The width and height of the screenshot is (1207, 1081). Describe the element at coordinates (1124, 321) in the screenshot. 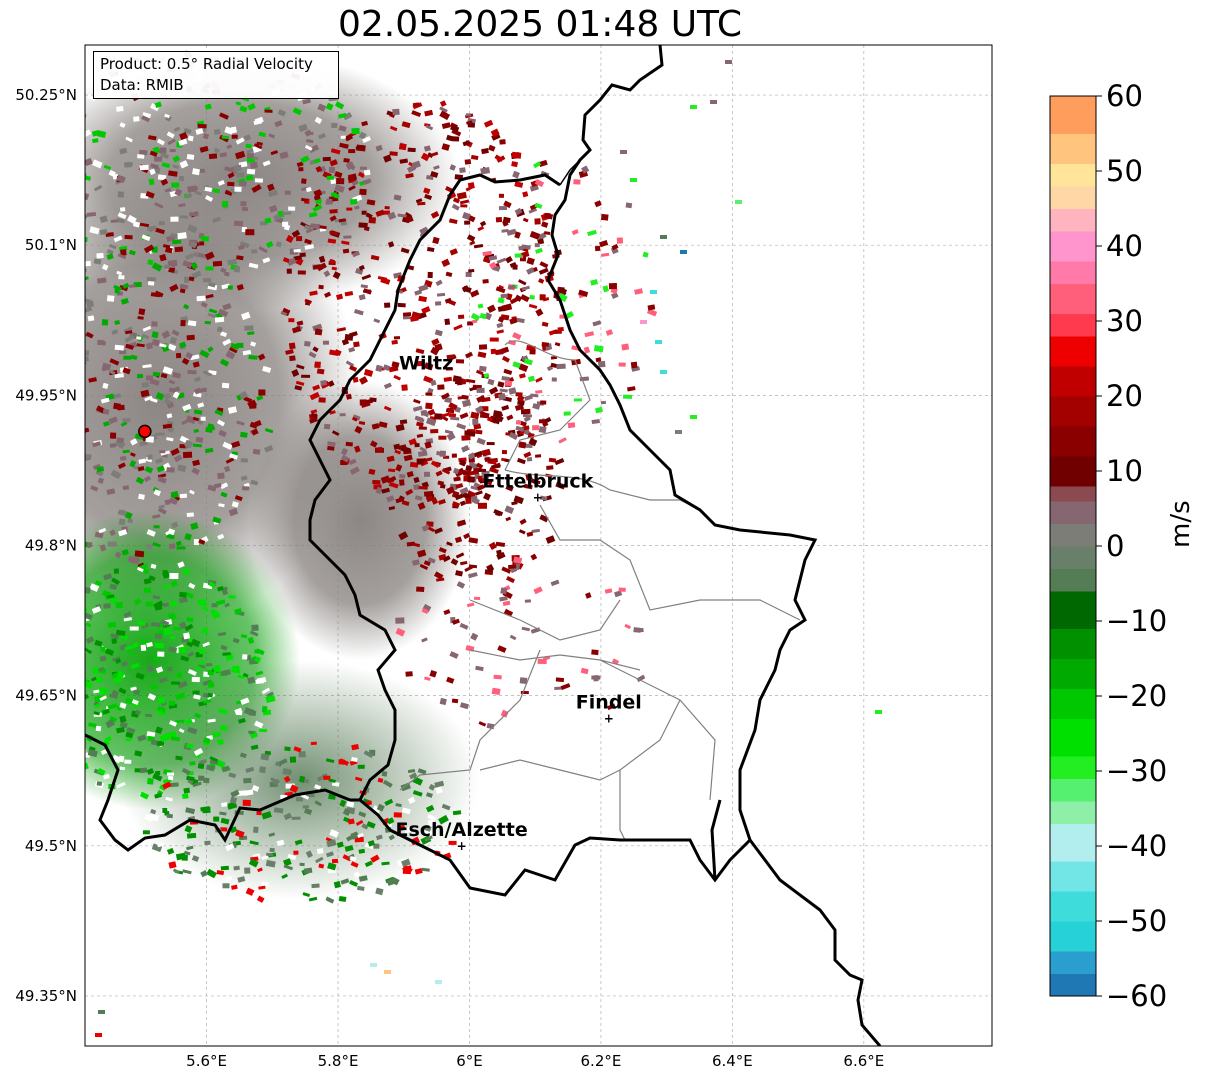

I see `colorbar-tick-label: 30` at that location.